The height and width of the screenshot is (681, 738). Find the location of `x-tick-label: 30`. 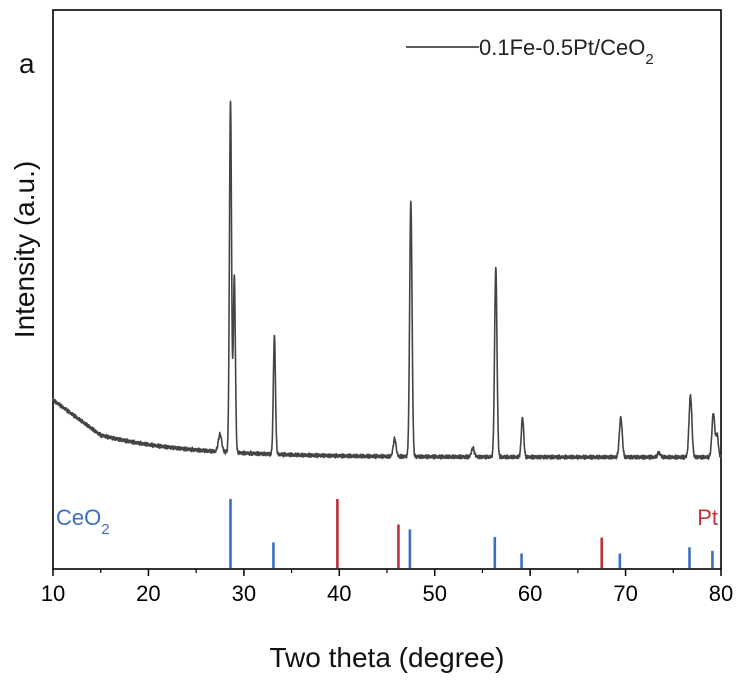

x-tick-label: 30 is located at coordinates (244, 593).